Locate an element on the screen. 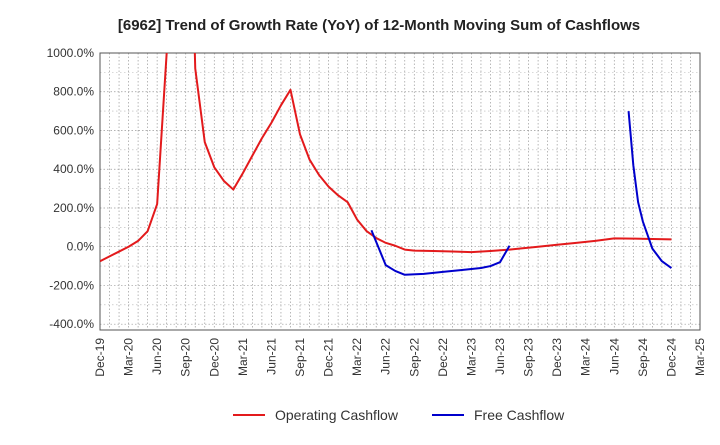 This screenshot has height=445, width=720. x-tick-label: Jun-20 is located at coordinates (157, 356).